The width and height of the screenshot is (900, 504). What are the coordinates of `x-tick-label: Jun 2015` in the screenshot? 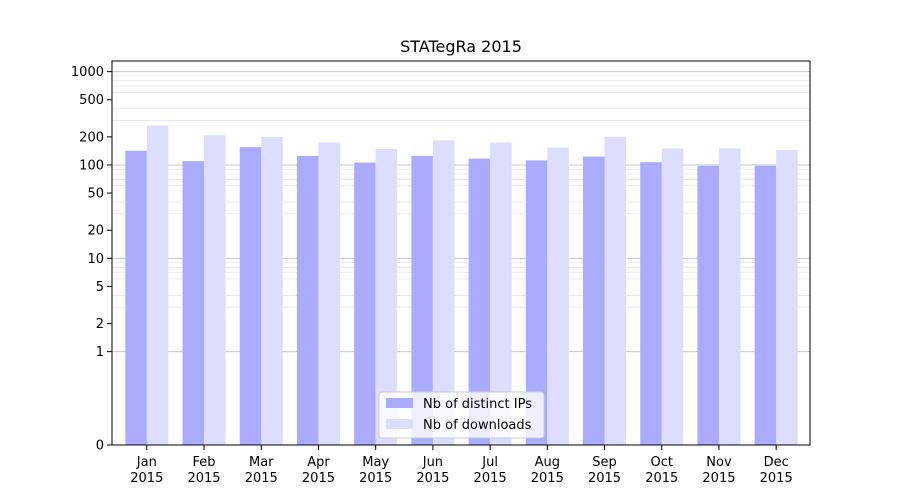 It's located at (432, 470).